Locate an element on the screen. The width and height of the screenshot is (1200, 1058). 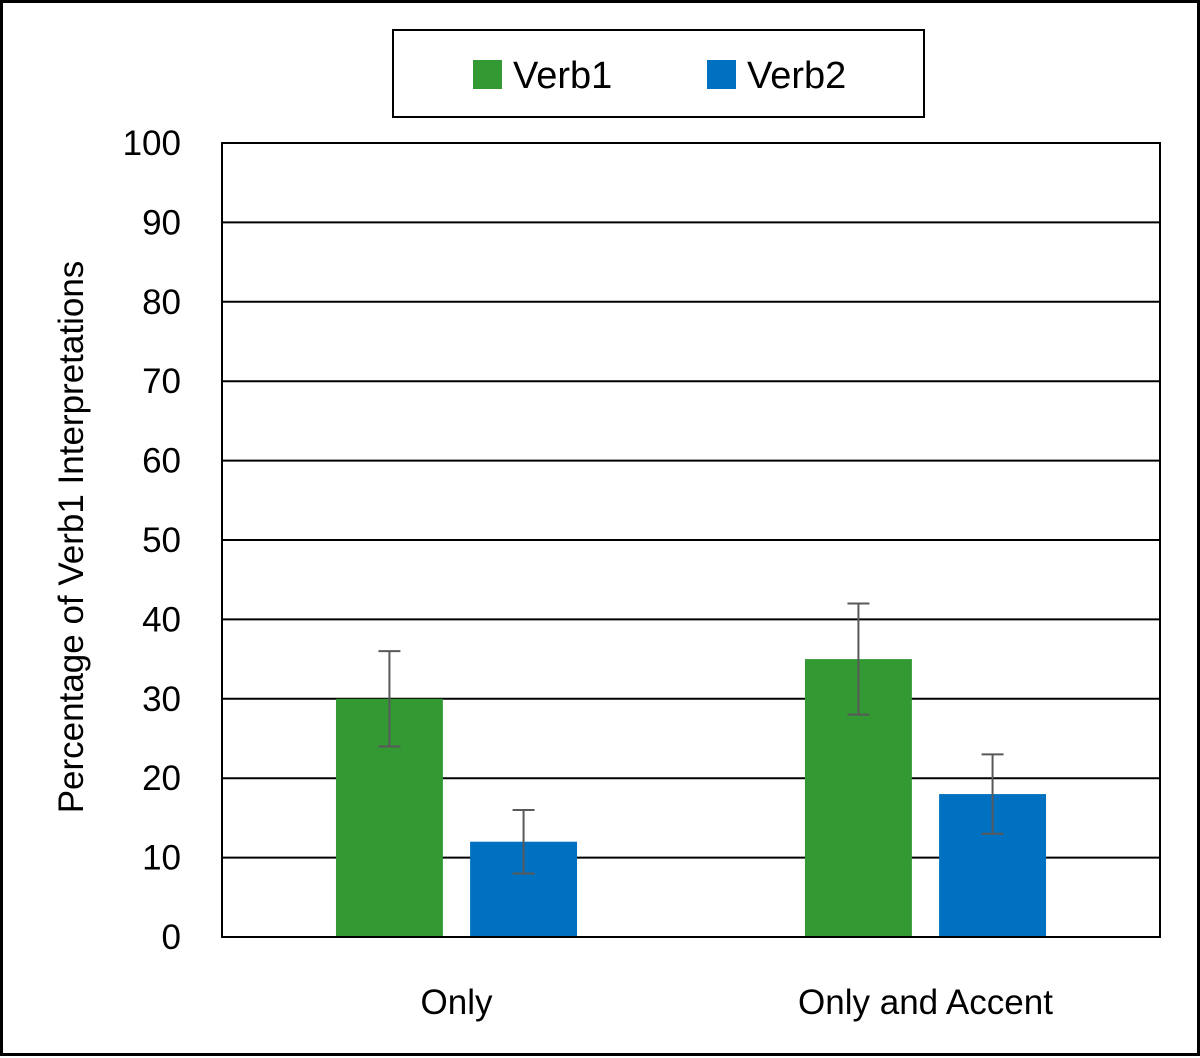
legend-swatch-verb1 is located at coordinates (487, 74).